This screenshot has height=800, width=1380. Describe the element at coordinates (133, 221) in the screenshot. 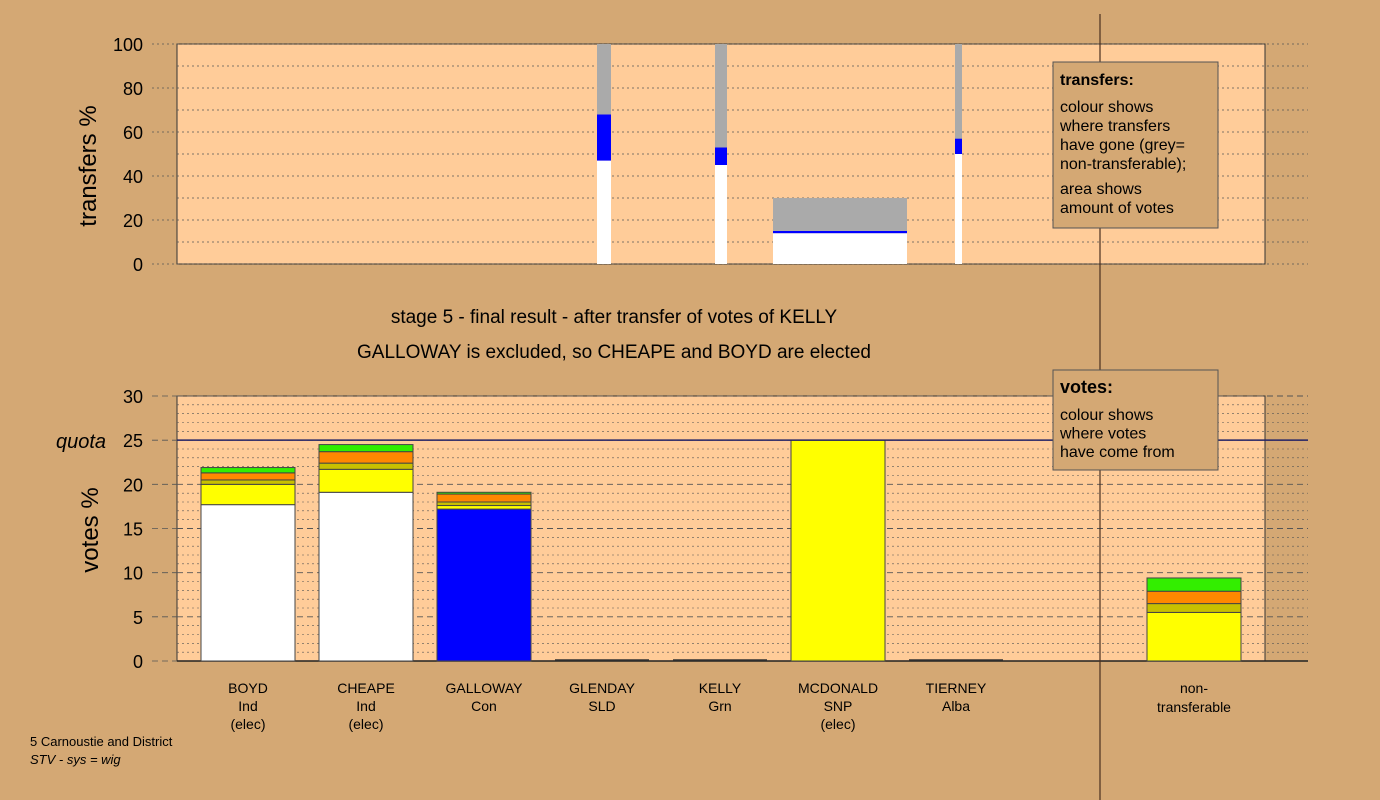

I see `transfers-tick-label: 20` at that location.